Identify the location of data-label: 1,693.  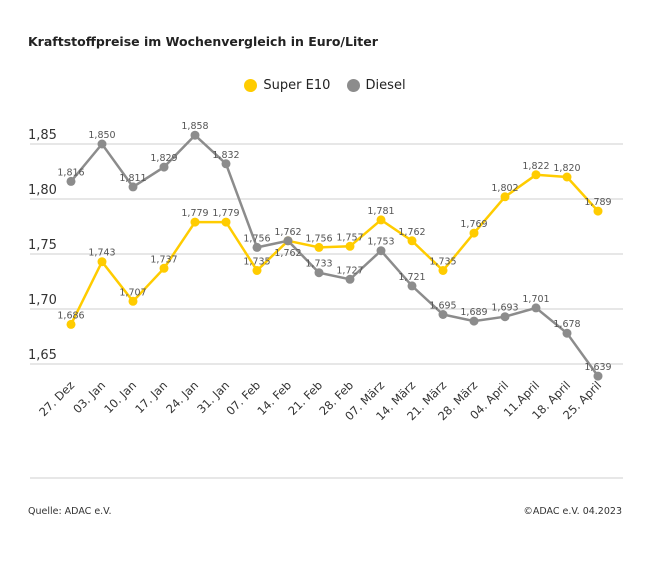
(504, 308).